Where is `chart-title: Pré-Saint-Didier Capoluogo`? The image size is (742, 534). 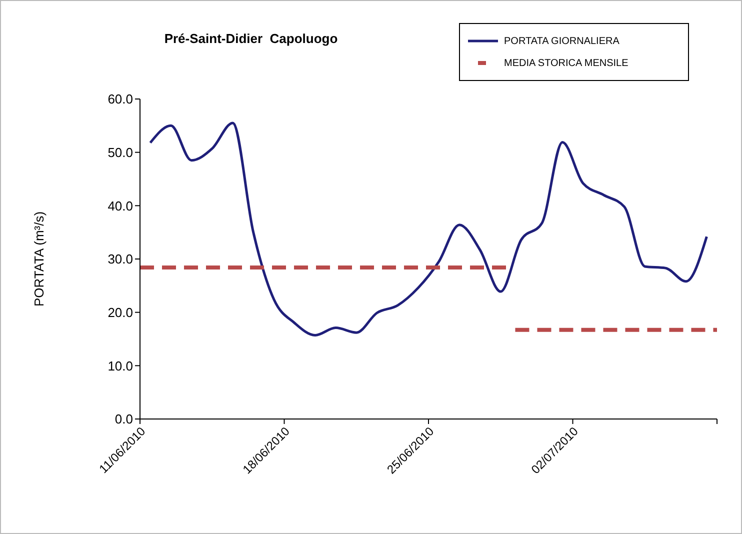
chart-title: Pré-Saint-Didier Capoluogo is located at coordinates (251, 38).